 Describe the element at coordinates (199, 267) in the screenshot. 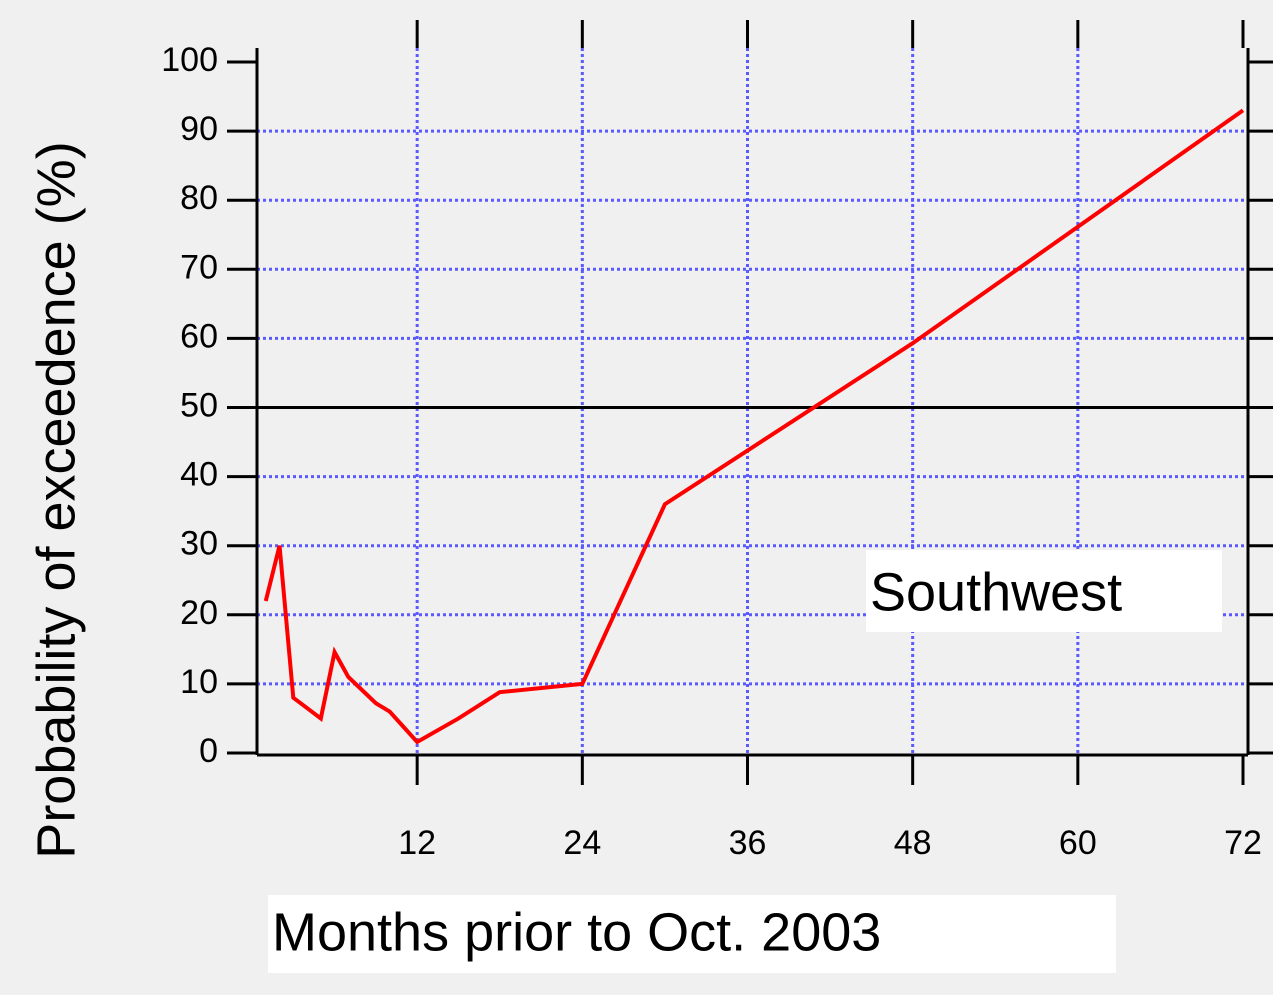

I see `y-tick-label: 70` at that location.